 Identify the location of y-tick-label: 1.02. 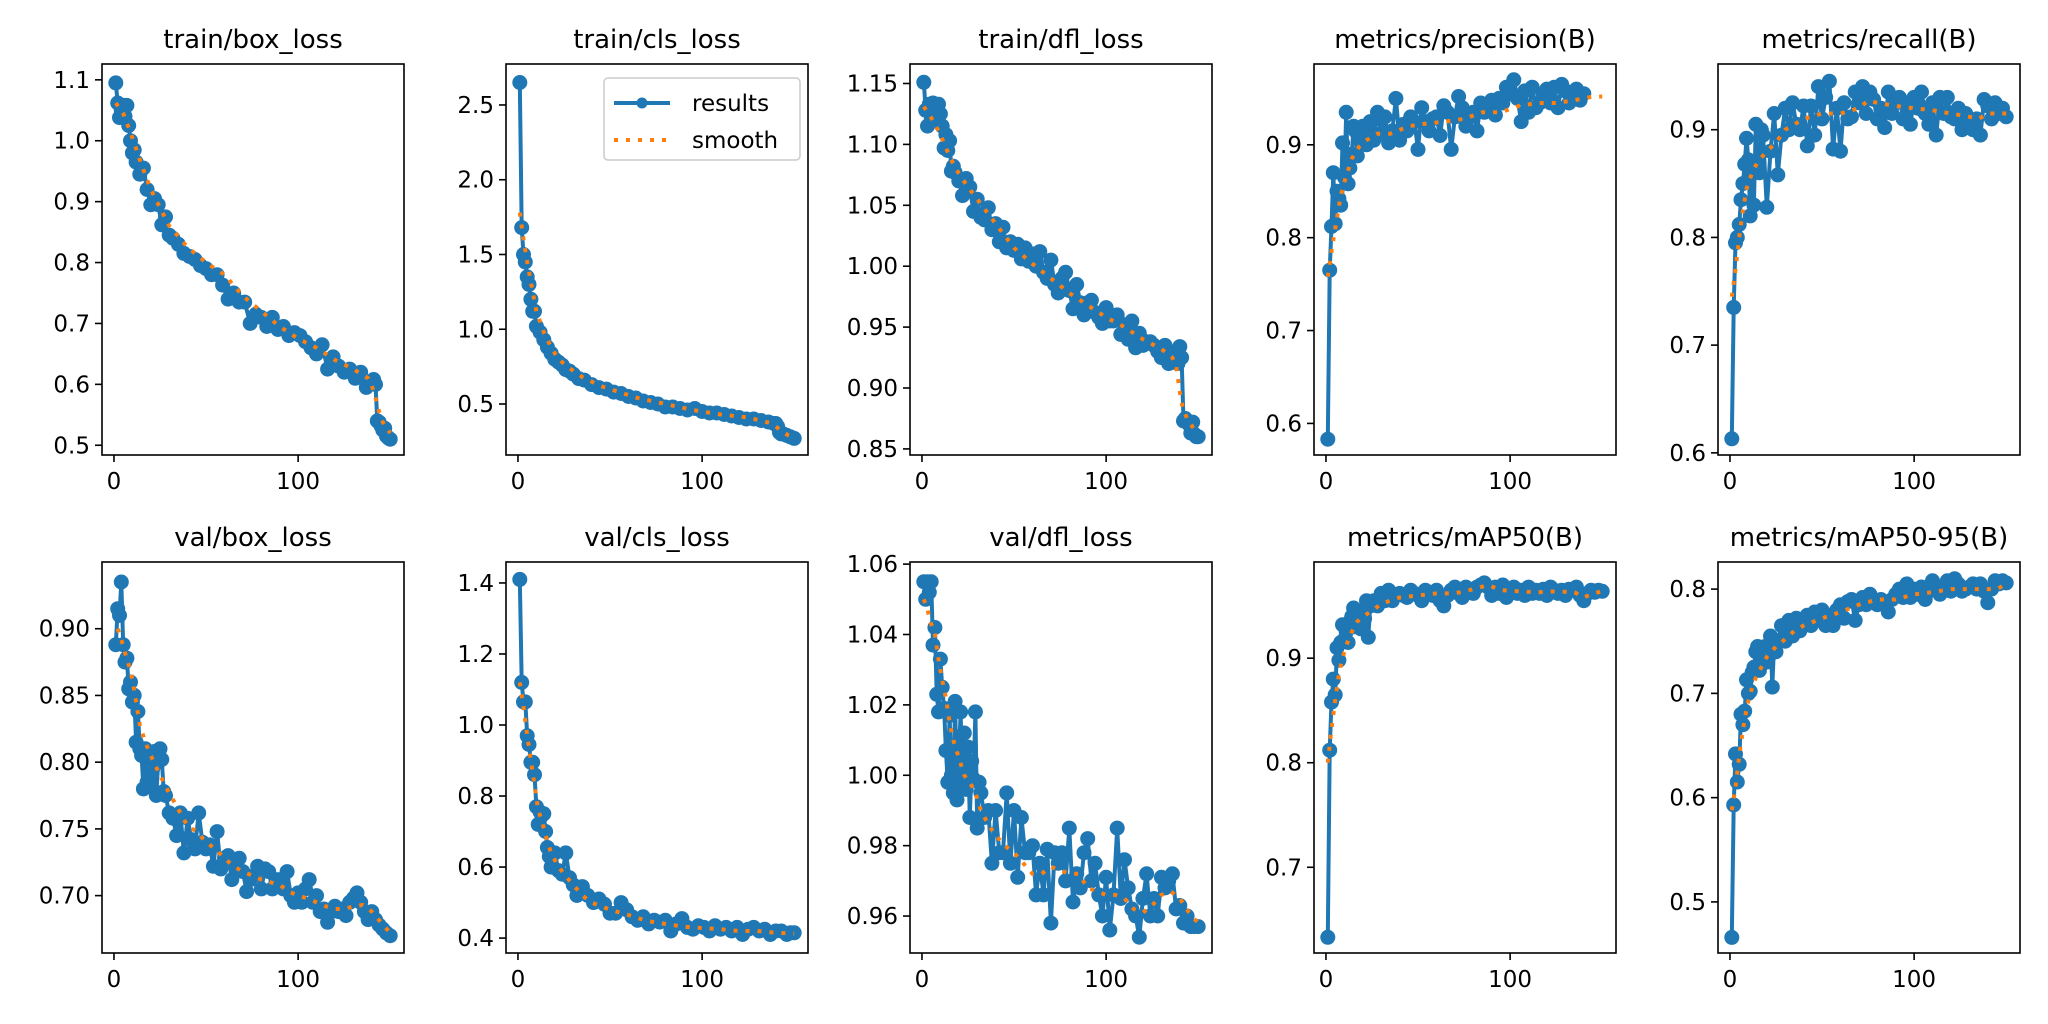
(872, 706).